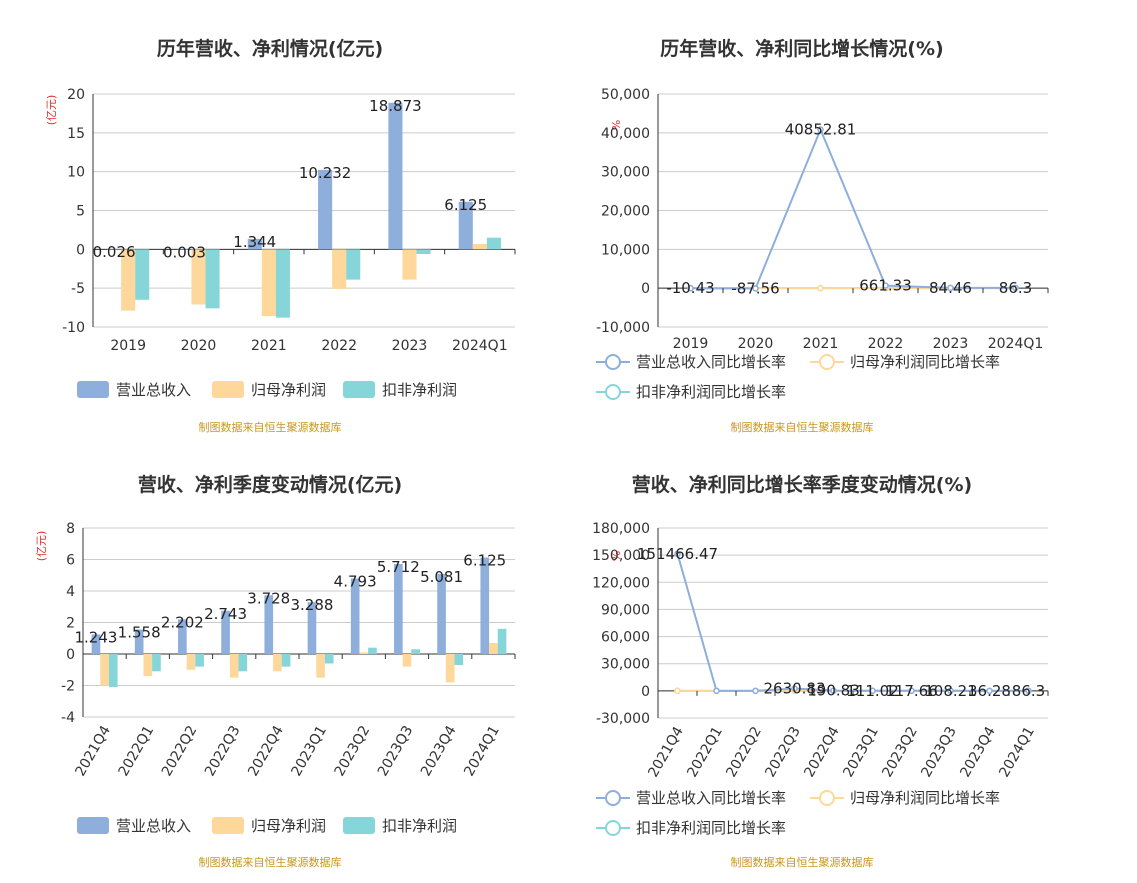  I want to click on data-label-revenue-growth: 108.21, so click(950, 691).